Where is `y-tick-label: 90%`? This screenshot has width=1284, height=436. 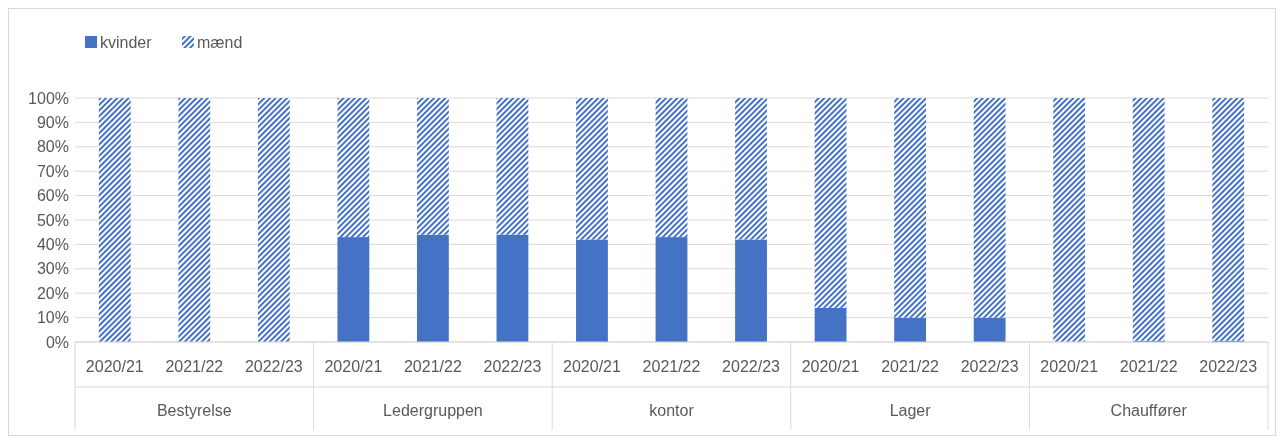 y-tick-label: 90% is located at coordinates (52, 122).